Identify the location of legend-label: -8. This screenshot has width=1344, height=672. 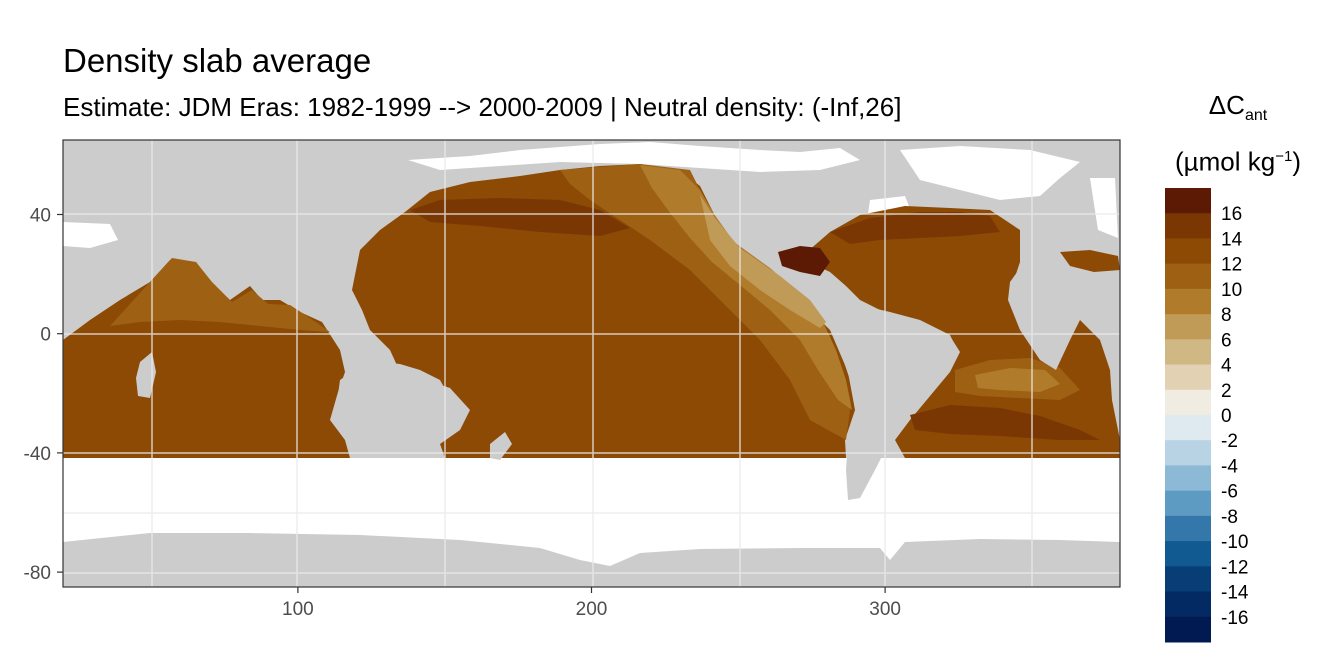
(1229, 517).